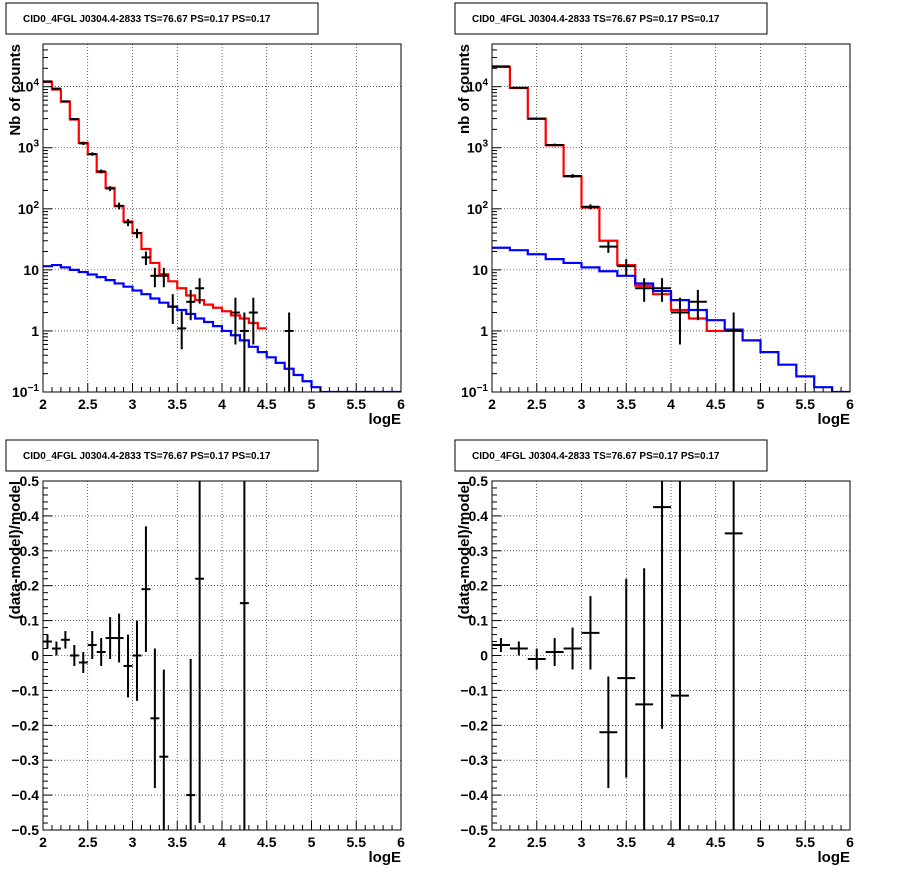 The height and width of the screenshot is (875, 898). Describe the element at coordinates (671, 835) in the screenshot. I see `x-axis: 2 2.5 3 3.5 4 4.5 5 5.5 6` at that location.